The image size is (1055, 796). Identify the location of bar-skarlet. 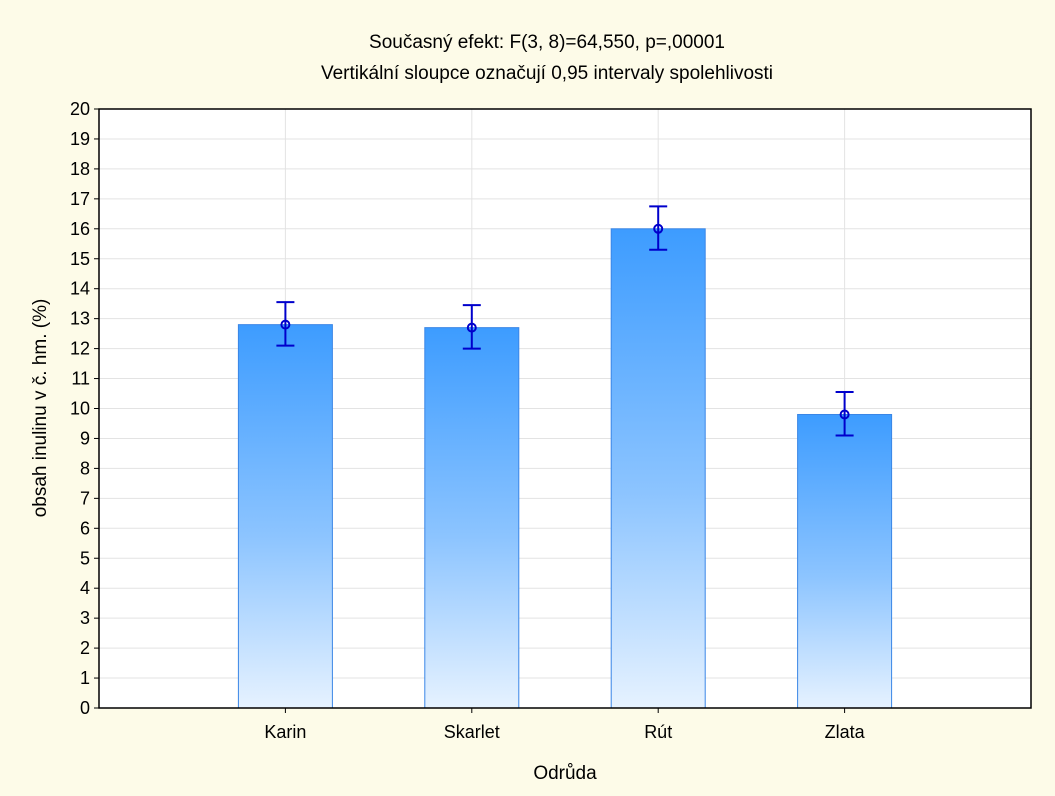
(472, 518).